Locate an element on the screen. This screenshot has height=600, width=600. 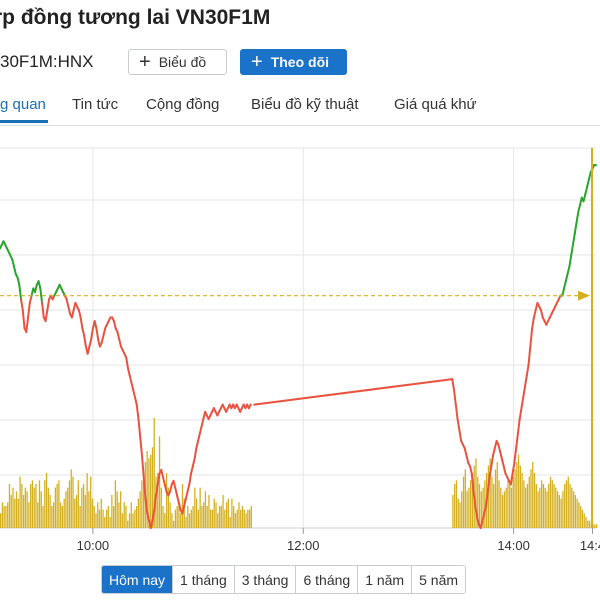
range-1-year-button: 1 năm is located at coordinates (385, 579).